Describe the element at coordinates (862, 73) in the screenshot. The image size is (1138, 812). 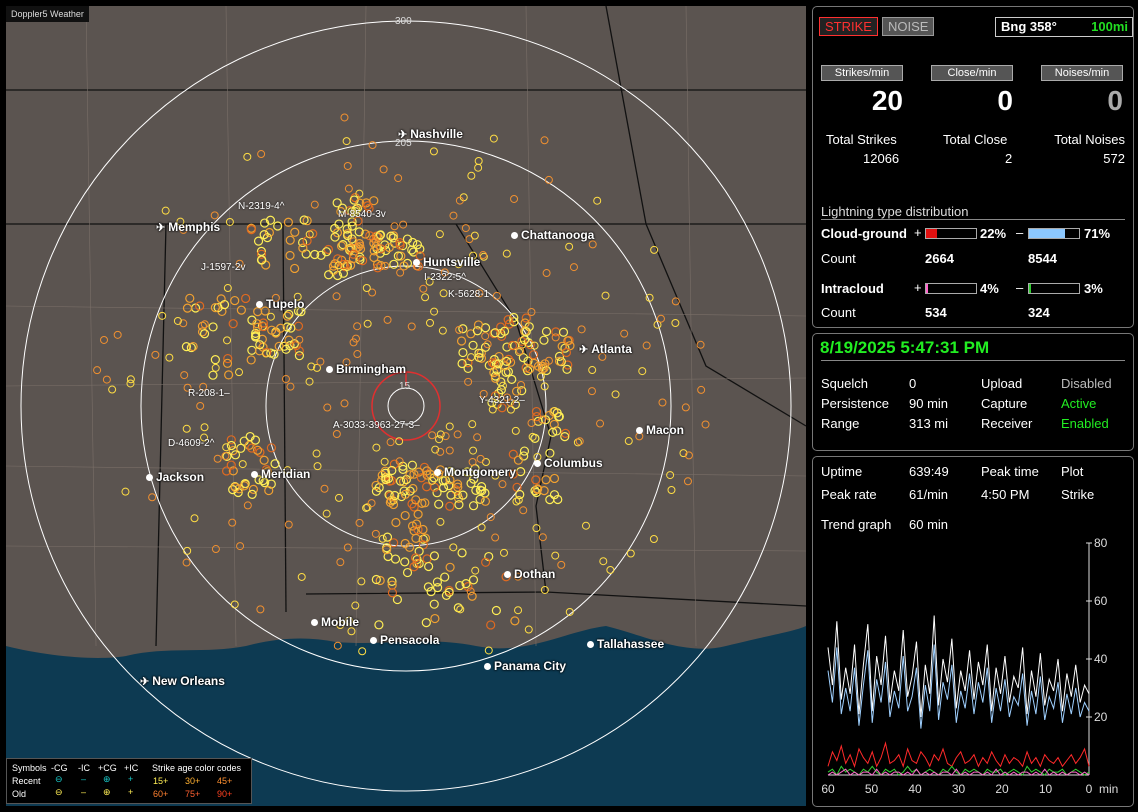
I see `strikes-per-min-header: Strikes/min` at that location.